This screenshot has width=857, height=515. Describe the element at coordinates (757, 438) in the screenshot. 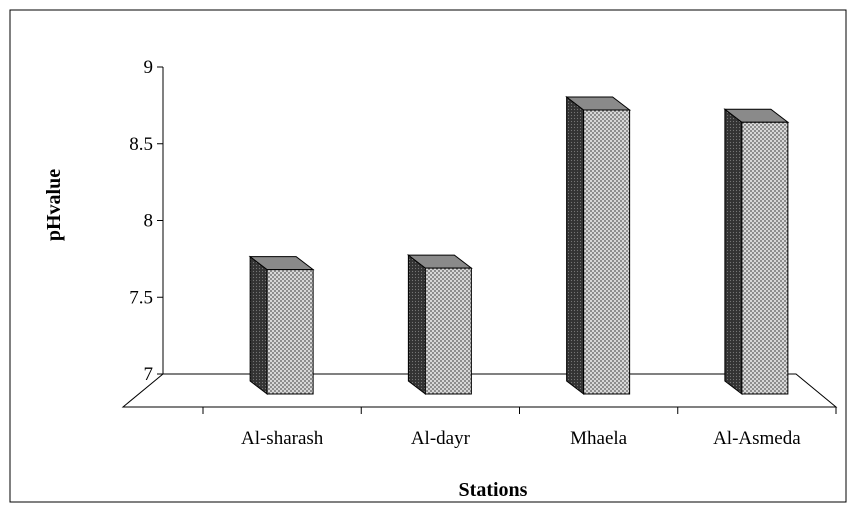

I see `x-category-label: Al-Asmeda` at that location.